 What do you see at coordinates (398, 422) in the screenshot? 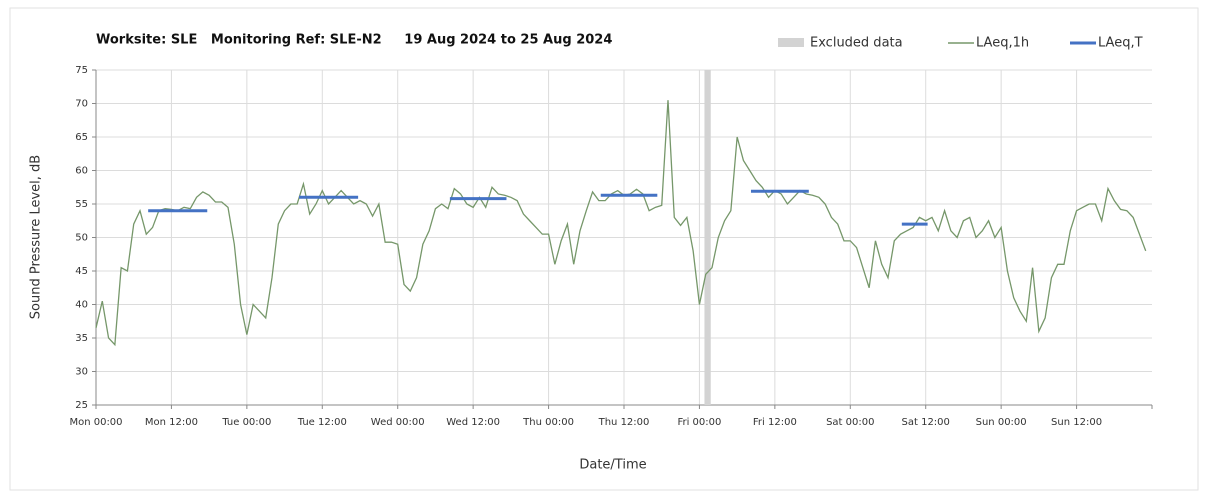
I see `x-tick-label: Wed 00:00` at bounding box center [398, 422].